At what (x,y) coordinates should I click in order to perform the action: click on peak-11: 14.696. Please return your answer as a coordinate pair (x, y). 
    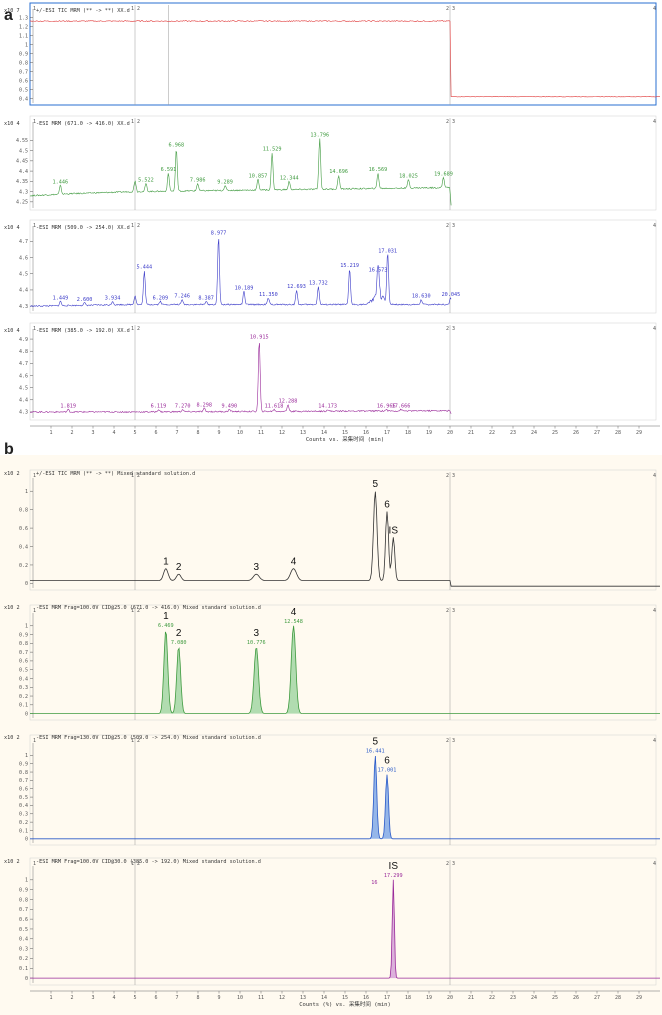
    Looking at the image, I should click on (338, 172).